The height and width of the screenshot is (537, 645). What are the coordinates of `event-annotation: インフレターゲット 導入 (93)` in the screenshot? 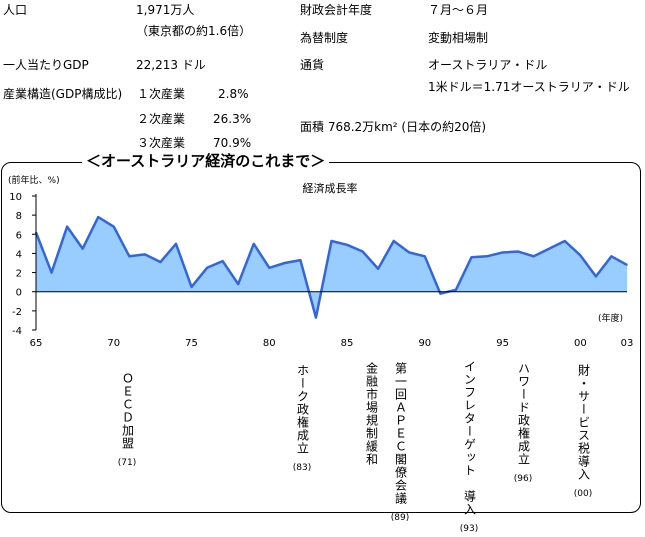 It's located at (469, 448).